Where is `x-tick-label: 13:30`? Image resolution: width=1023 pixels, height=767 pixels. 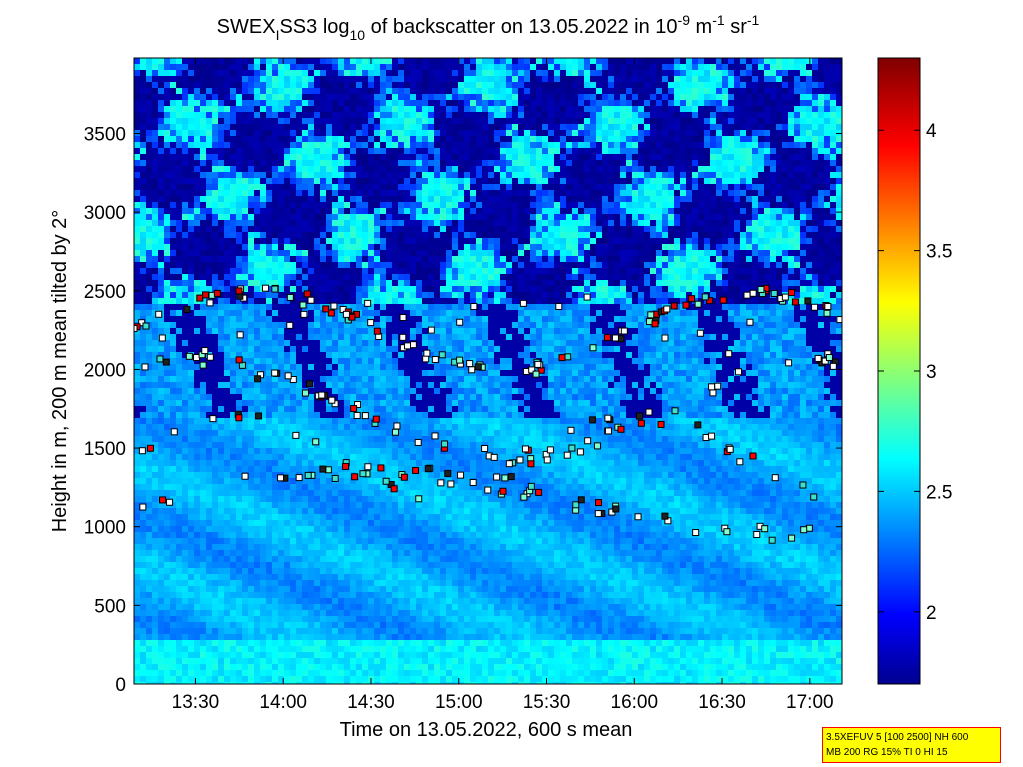
x-tick-label: 13:30 is located at coordinates (196, 702).